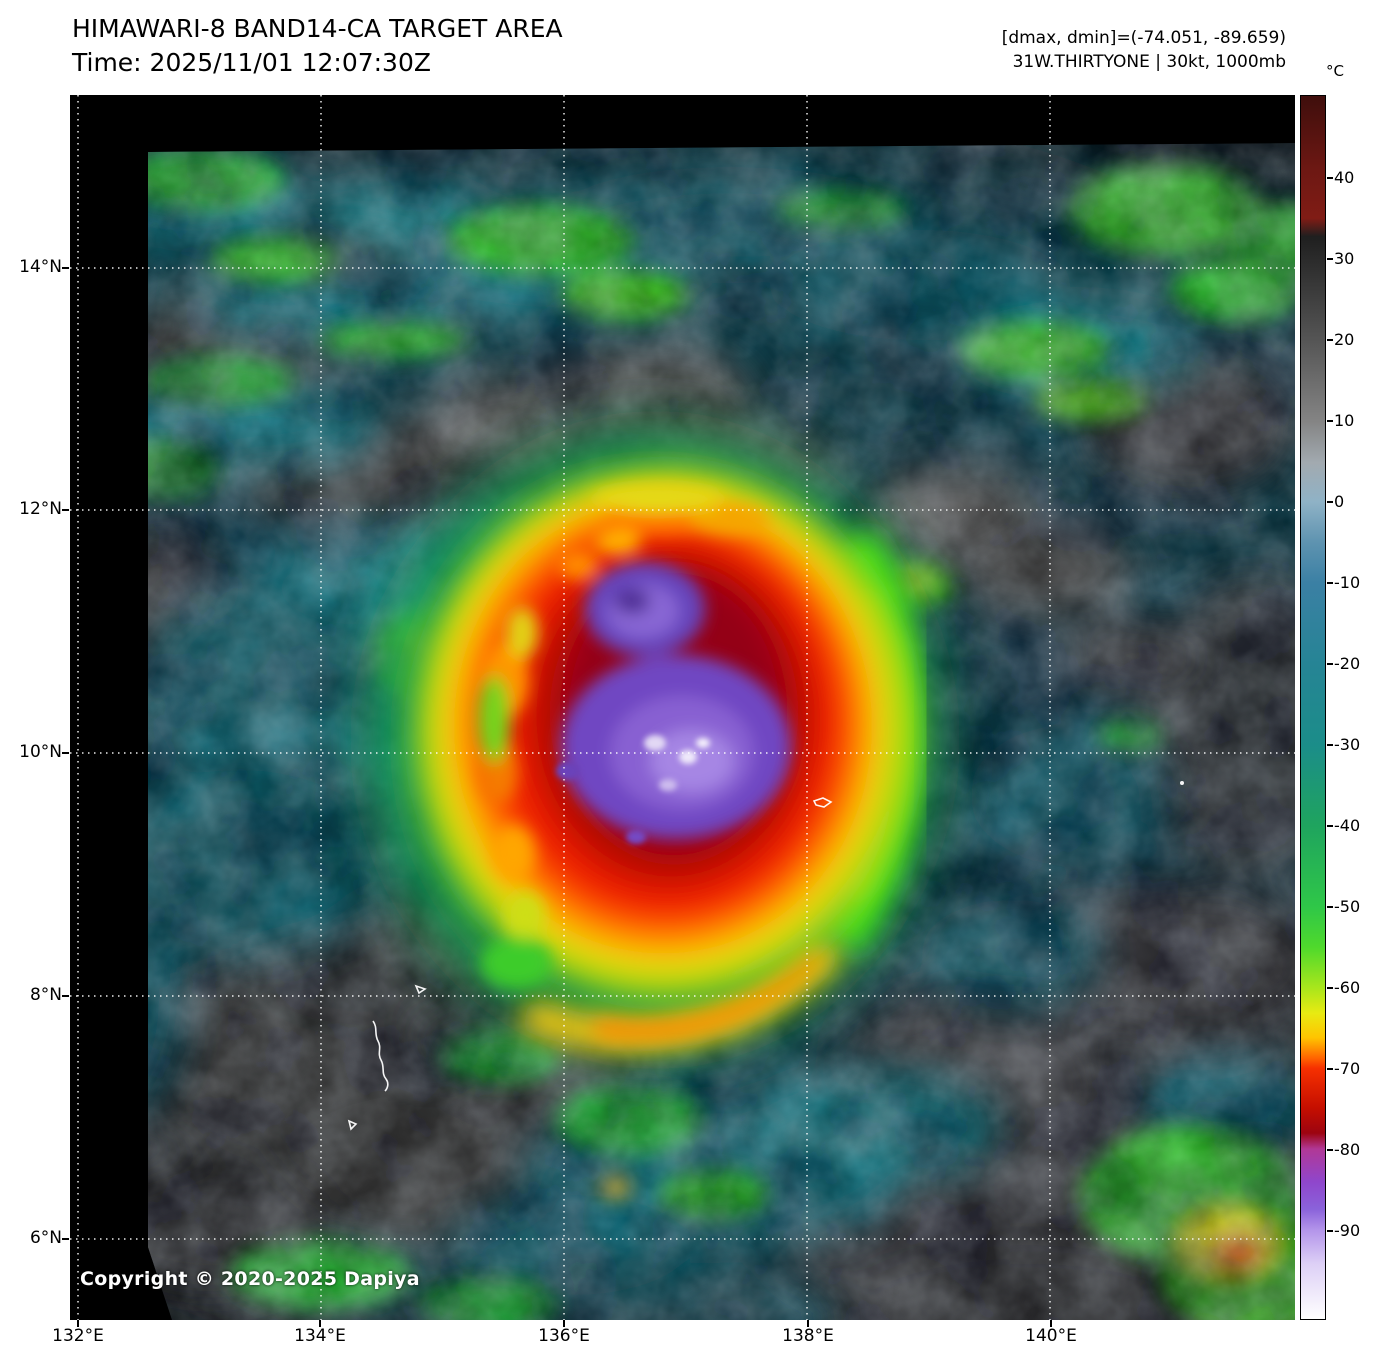  What do you see at coordinates (45, 995) in the screenshot?
I see `lat-tick-label: 8°N` at bounding box center [45, 995].